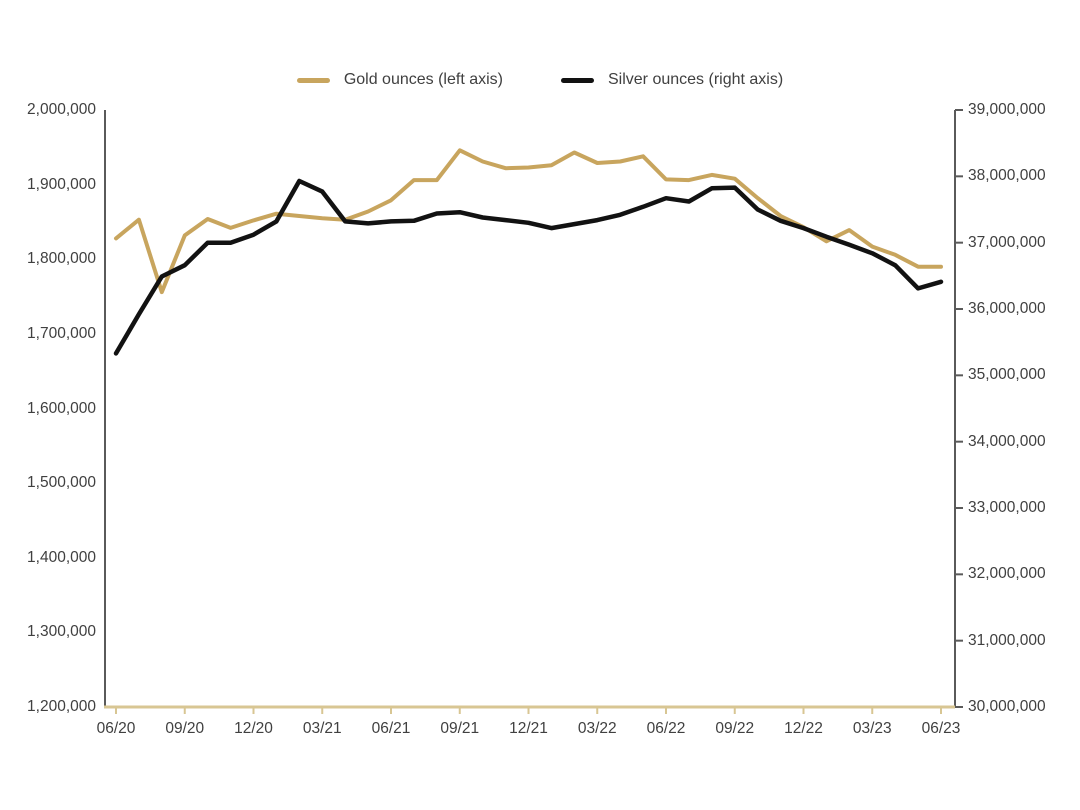 The image size is (1080, 810). What do you see at coordinates (322, 728) in the screenshot?
I see `x-axis-tick-label: 03/21` at bounding box center [322, 728].